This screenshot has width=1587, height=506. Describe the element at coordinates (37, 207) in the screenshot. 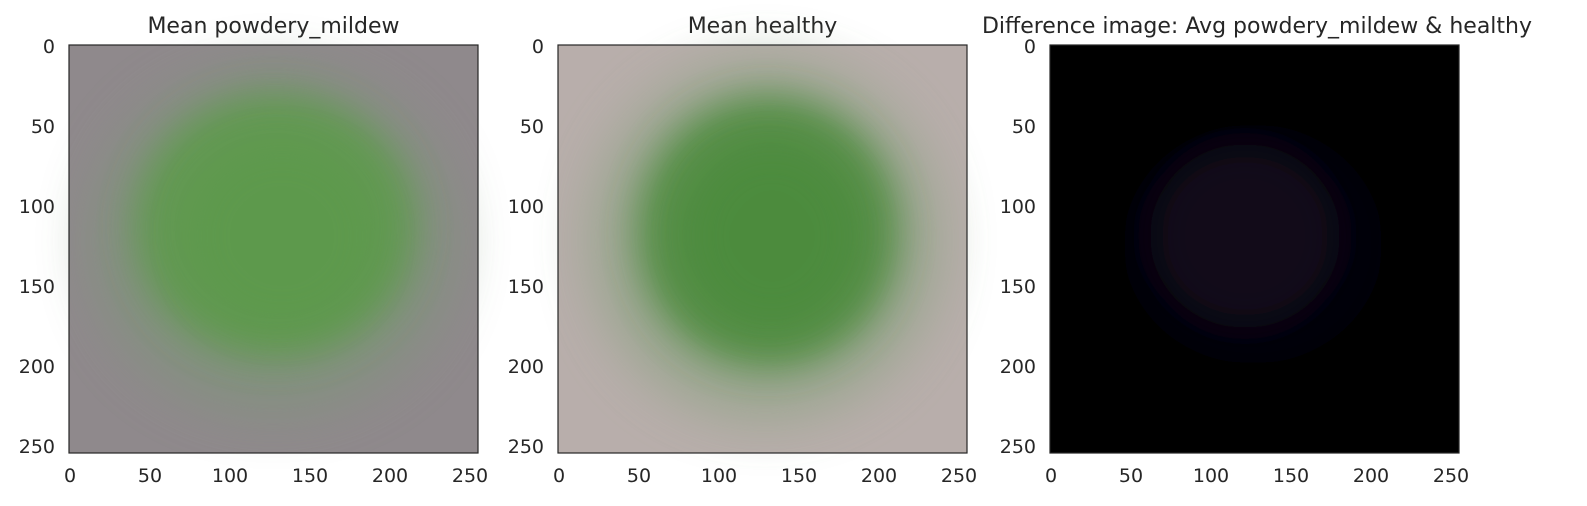

I see `panel-1-y-tick: 100` at that location.